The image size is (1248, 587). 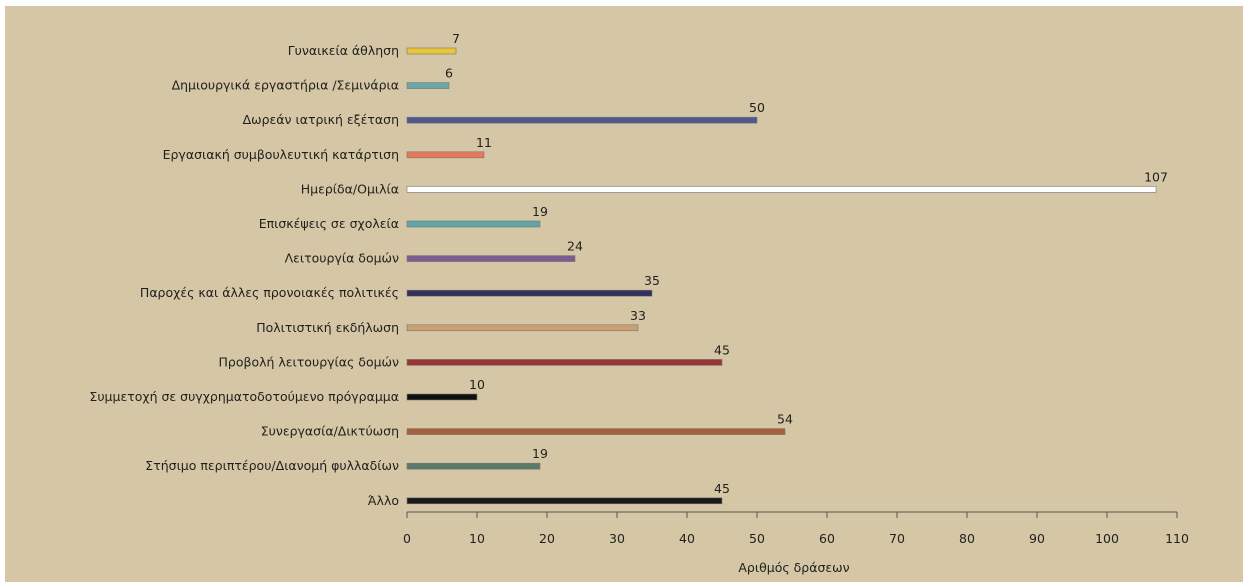 What do you see at coordinates (309, 361) in the screenshot?
I see `category-label: Προβολή λειτουργίας δομών` at bounding box center [309, 361].